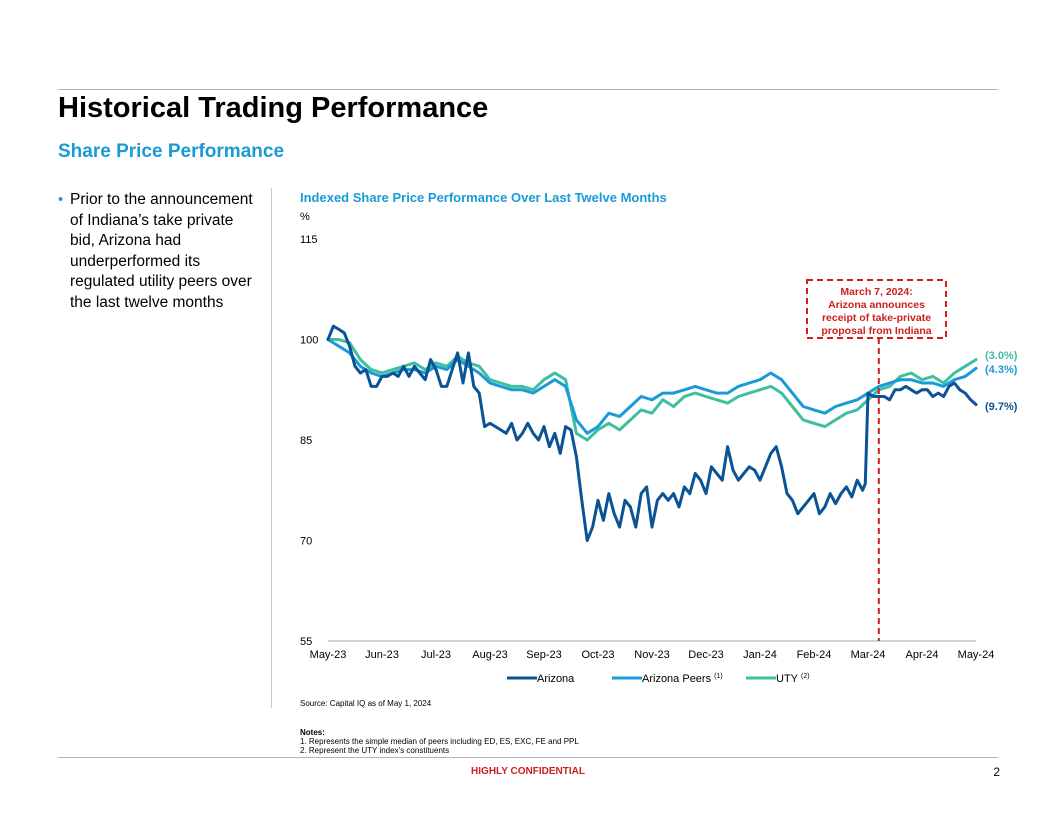  I want to click on x-tick-label: Dec-23, so click(705, 655).